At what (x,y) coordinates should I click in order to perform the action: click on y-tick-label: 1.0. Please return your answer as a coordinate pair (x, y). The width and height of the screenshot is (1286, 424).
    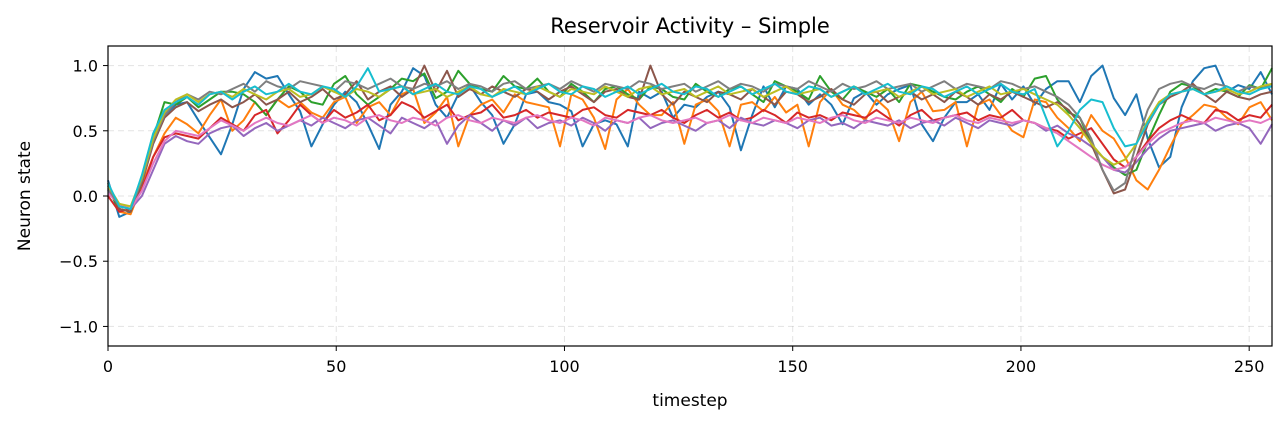
    Looking at the image, I should click on (85, 66).